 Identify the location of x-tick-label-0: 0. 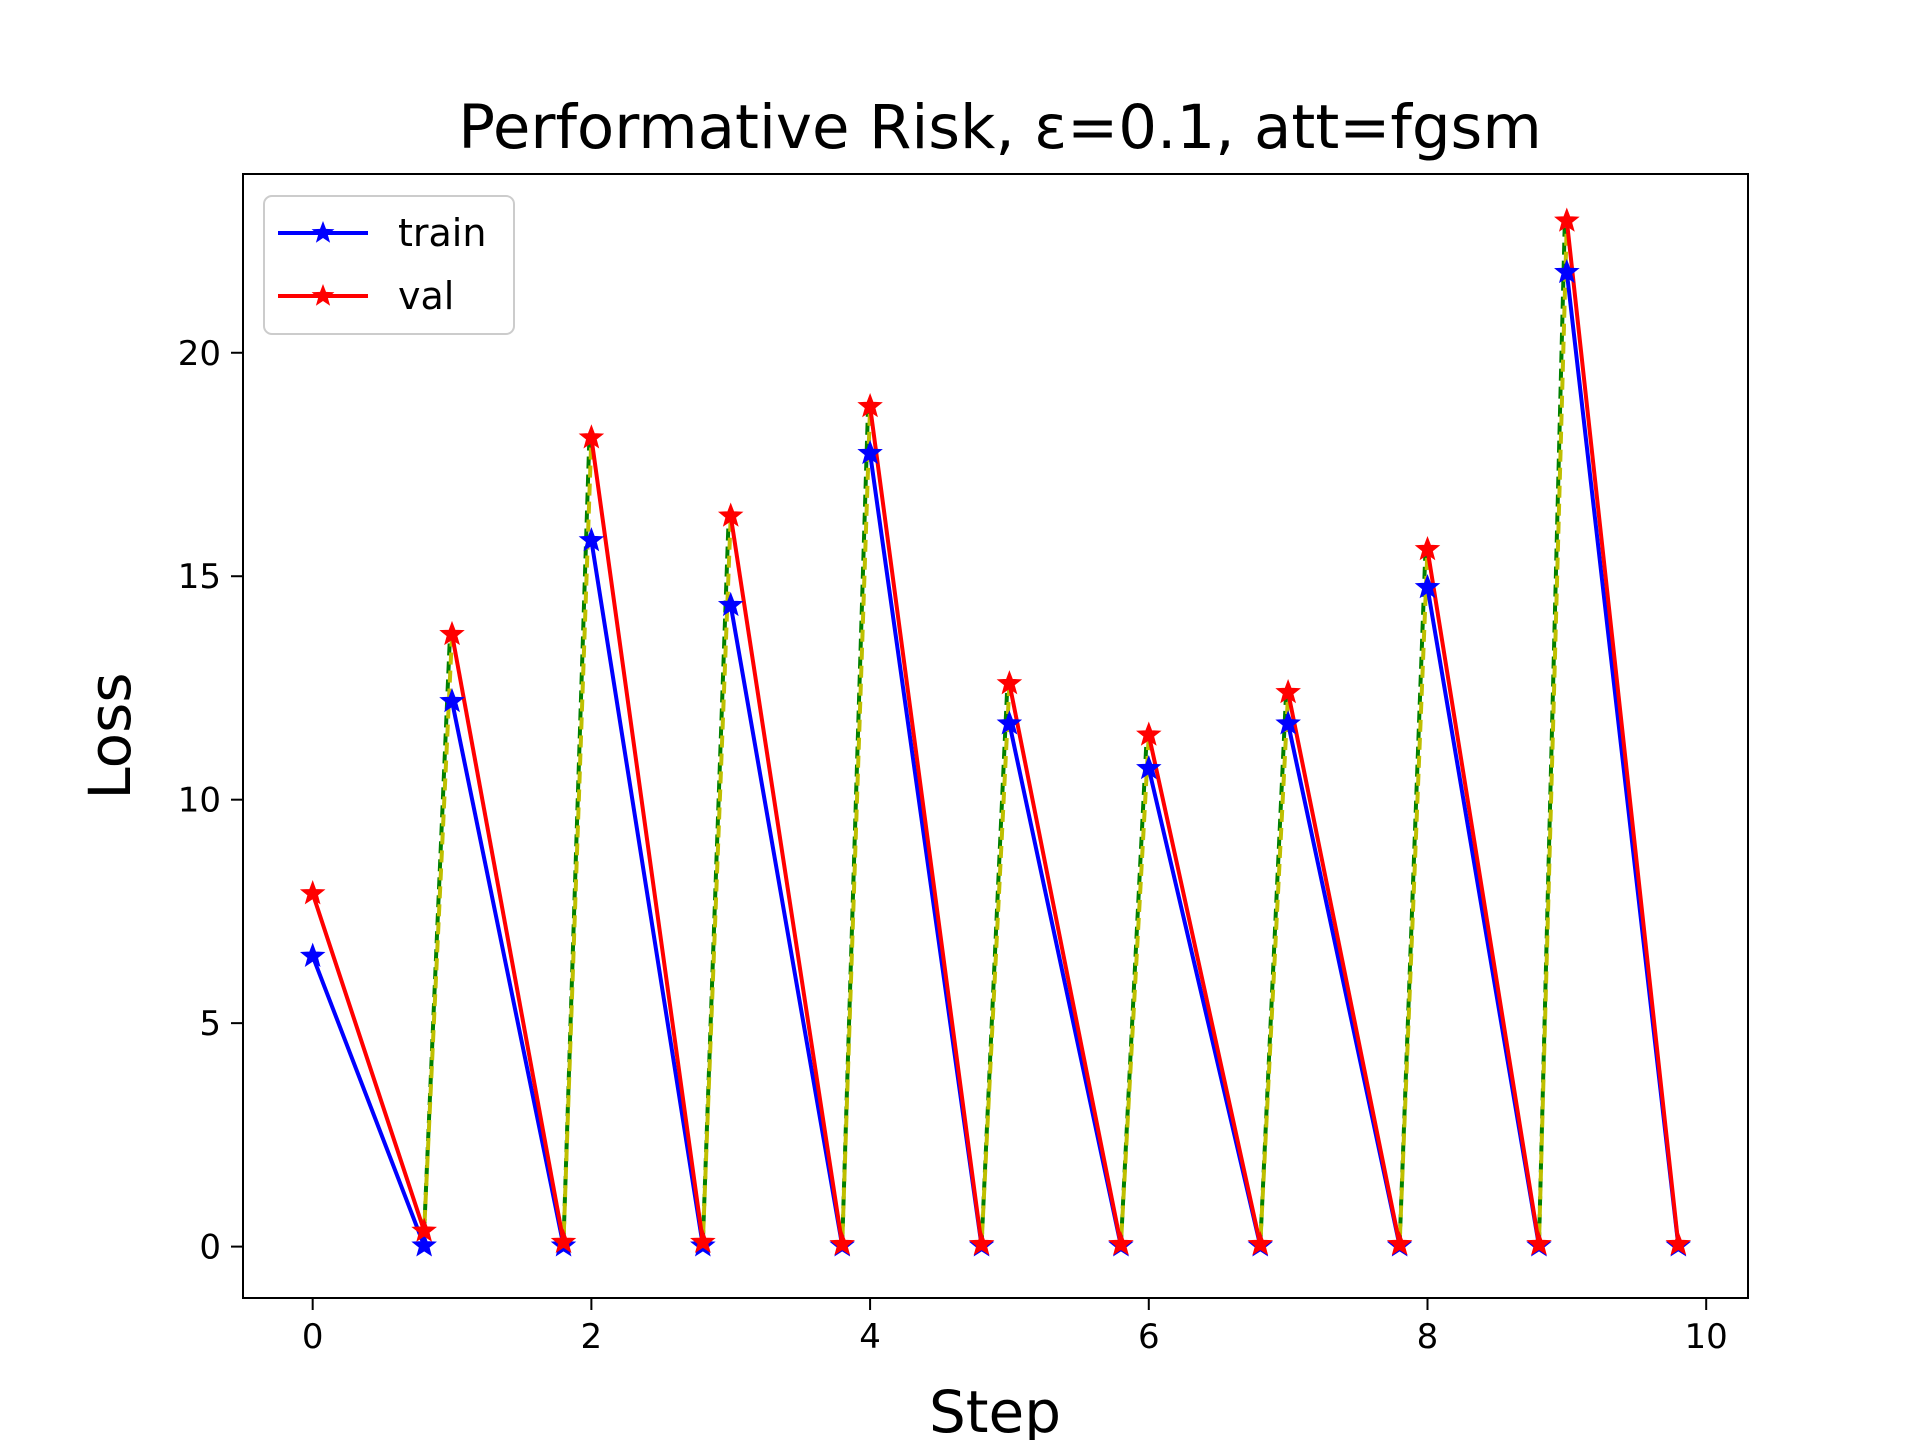
(313, 1337).